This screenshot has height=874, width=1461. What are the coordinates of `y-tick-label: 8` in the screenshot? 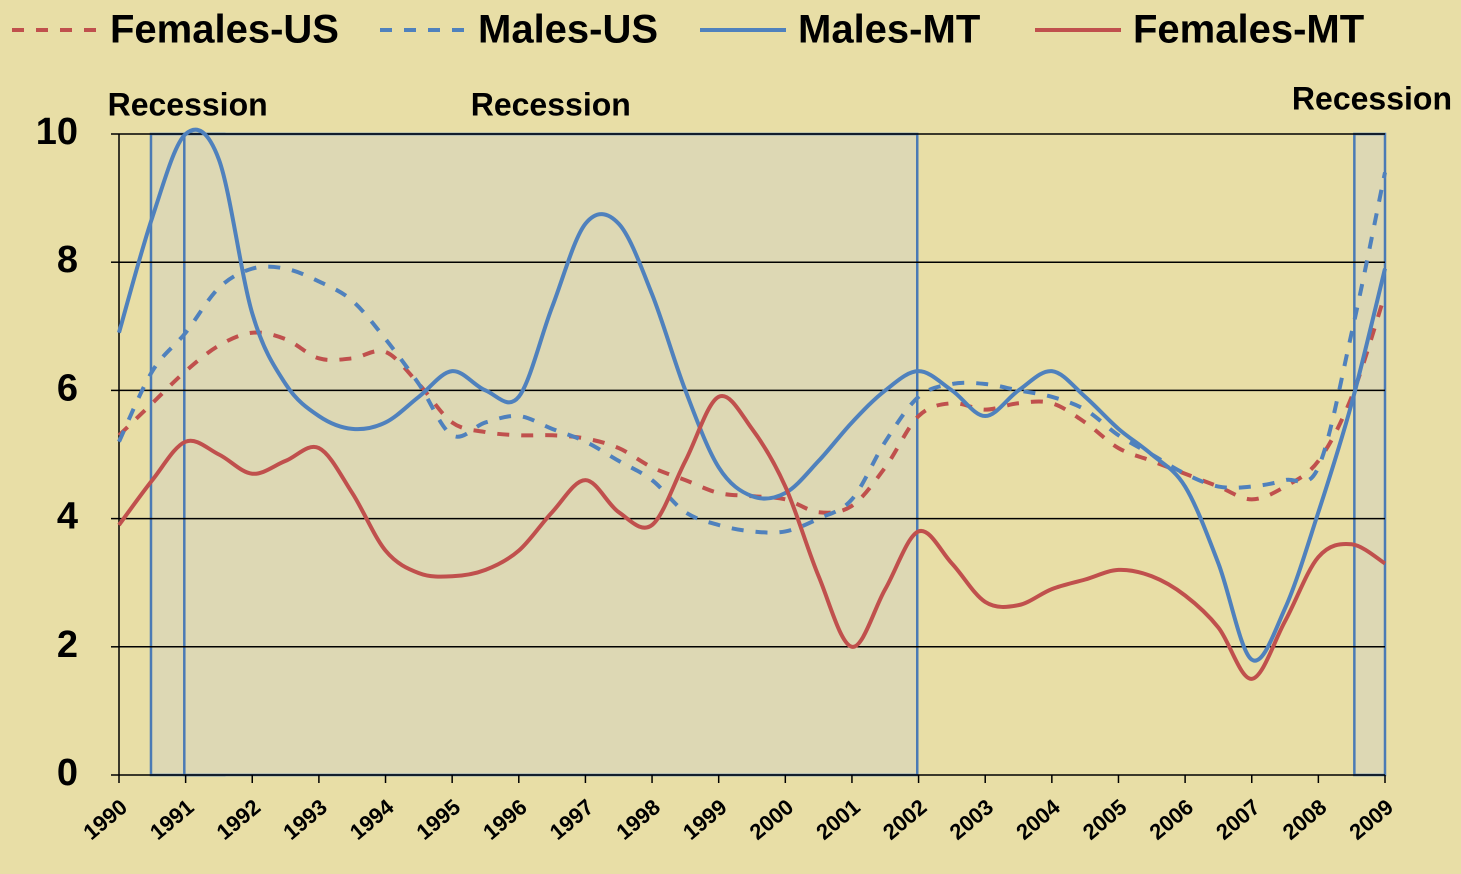 It's located at (67, 260).